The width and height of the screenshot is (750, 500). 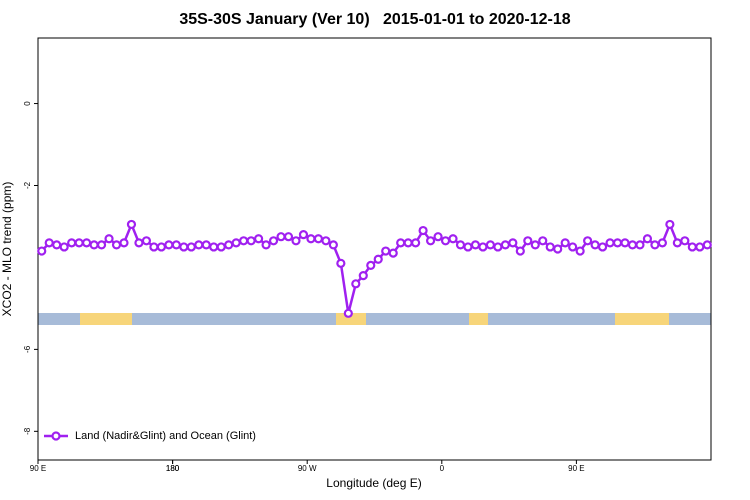 What do you see at coordinates (373, 483) in the screenshot?
I see `x-axis-label: Longitude (deg E)` at bounding box center [373, 483].